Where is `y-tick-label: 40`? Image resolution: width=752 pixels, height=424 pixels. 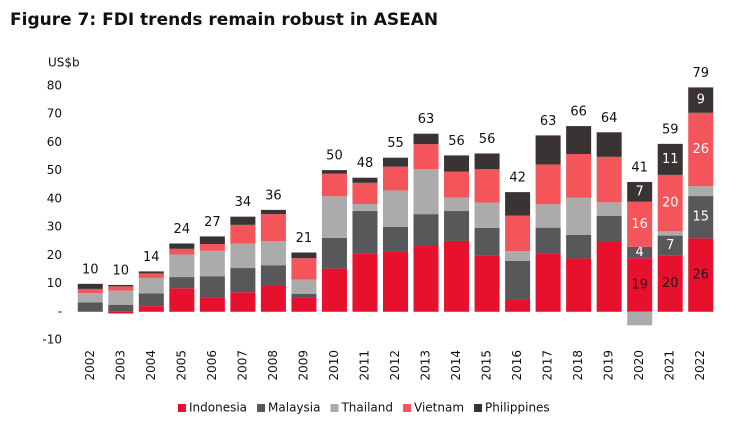
y-tick-label: 40 is located at coordinates (54, 198).